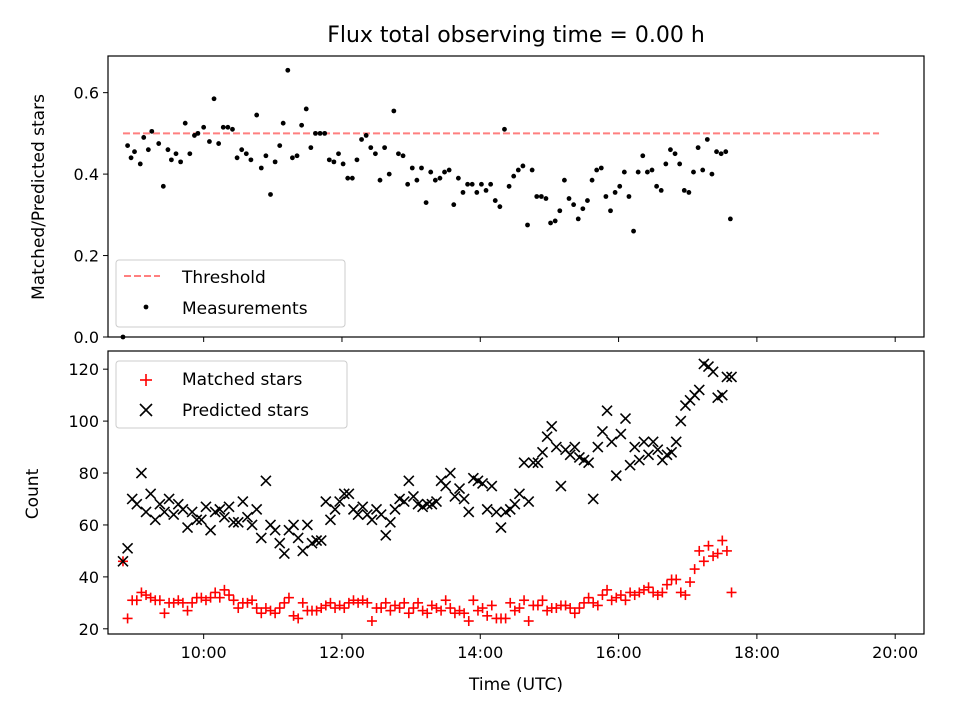 This screenshot has height=720, width=960. I want to click on x-tick-label: 14:00, so click(480, 652).